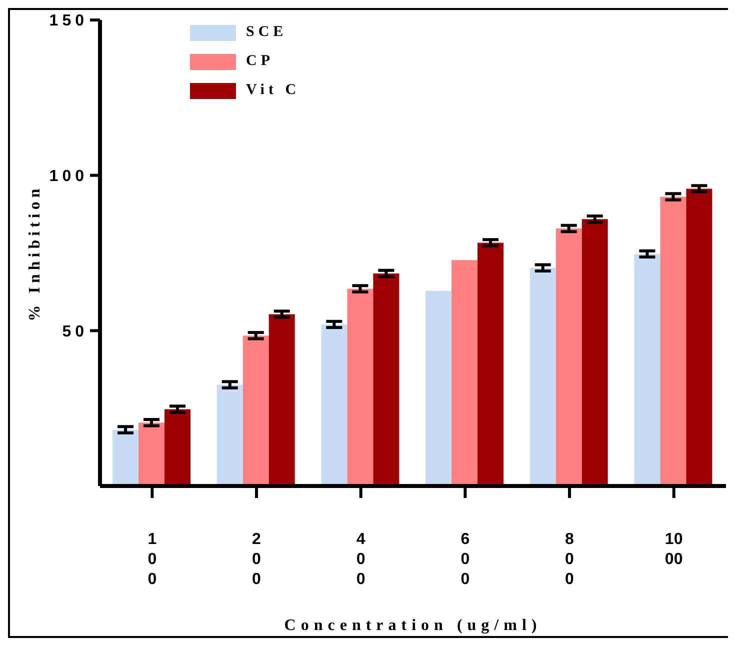 The height and width of the screenshot is (646, 737). I want to click on legend-label: SCE, so click(267, 32).